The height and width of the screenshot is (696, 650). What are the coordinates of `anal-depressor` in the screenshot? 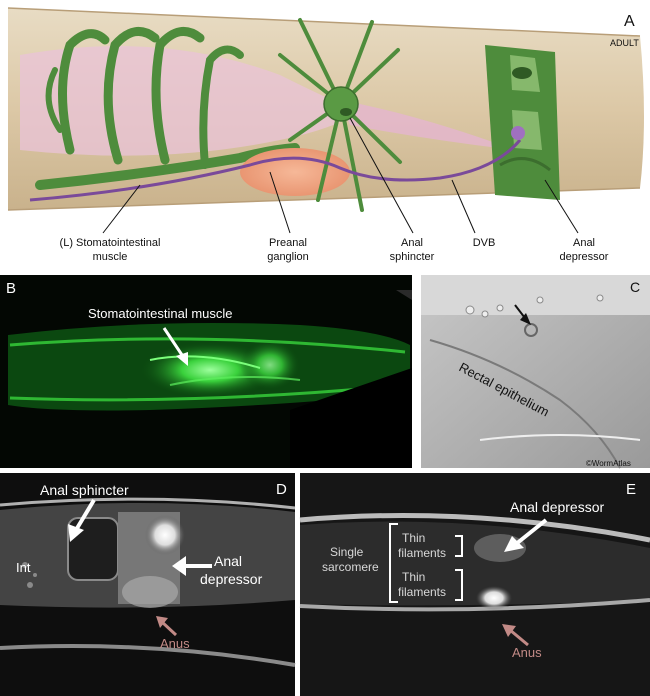 It's located at (522, 122).